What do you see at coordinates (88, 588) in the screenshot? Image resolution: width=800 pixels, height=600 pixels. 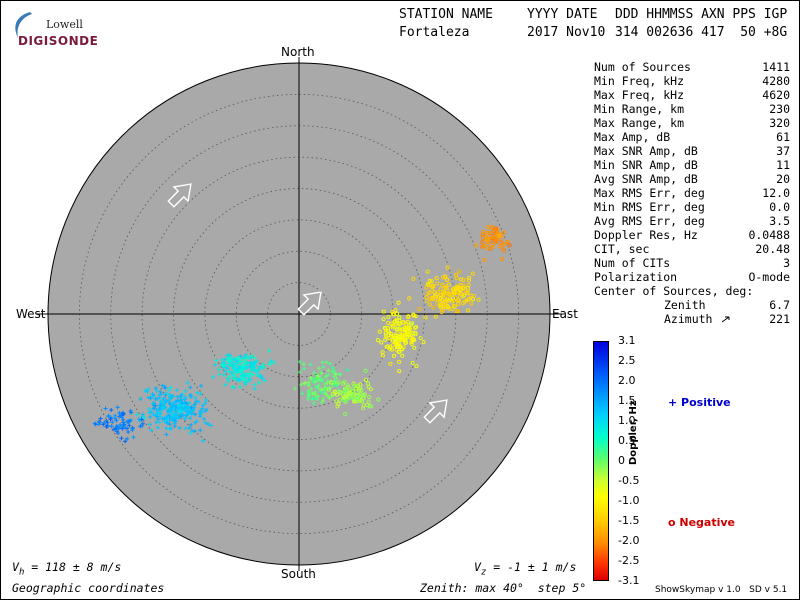 I see `coordinate-system: Geographic coordinates` at bounding box center [88, 588].